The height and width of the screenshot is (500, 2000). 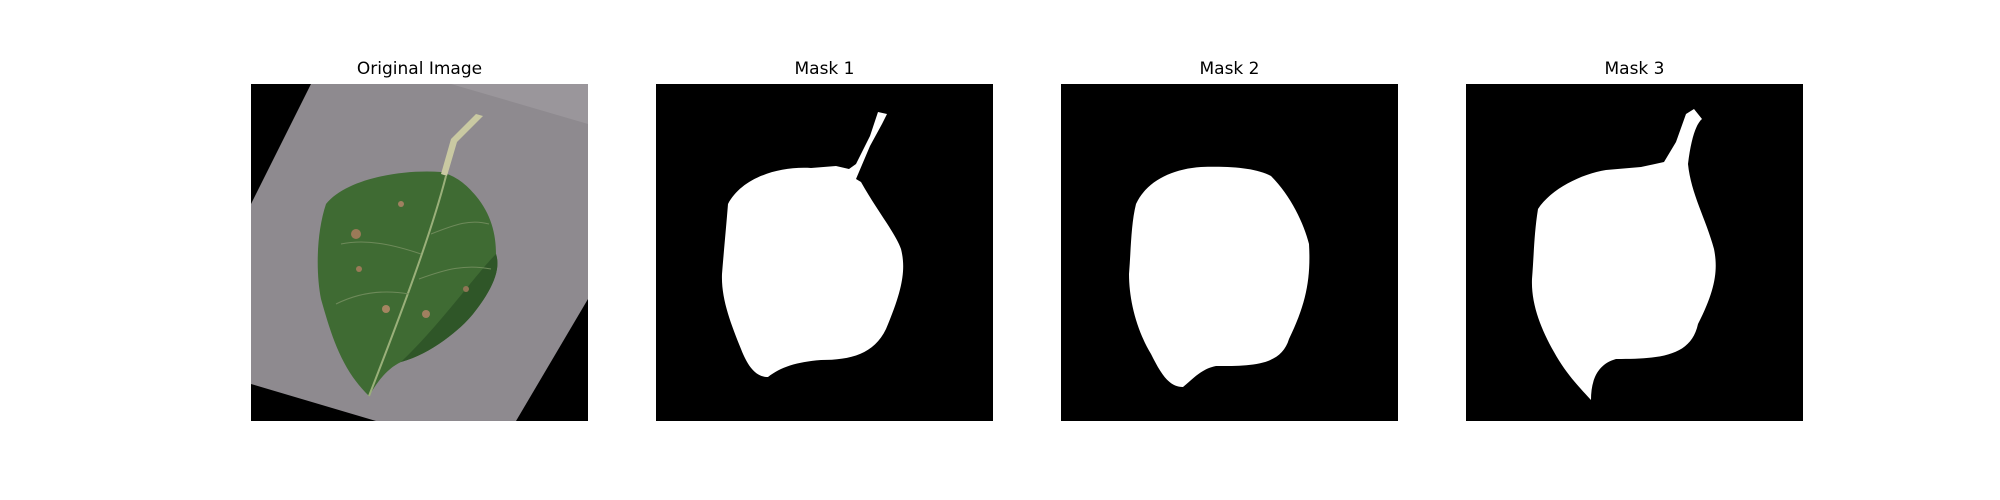 I want to click on panel-mask-1: Mask 1, so click(x=824, y=239).